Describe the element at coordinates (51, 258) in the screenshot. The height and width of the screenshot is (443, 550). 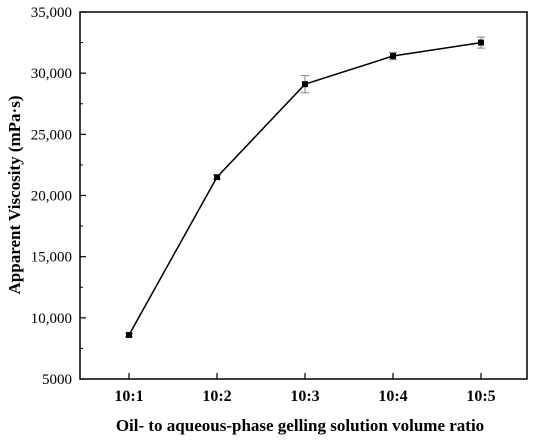
I see `y-tick-label: 15,000` at that location.